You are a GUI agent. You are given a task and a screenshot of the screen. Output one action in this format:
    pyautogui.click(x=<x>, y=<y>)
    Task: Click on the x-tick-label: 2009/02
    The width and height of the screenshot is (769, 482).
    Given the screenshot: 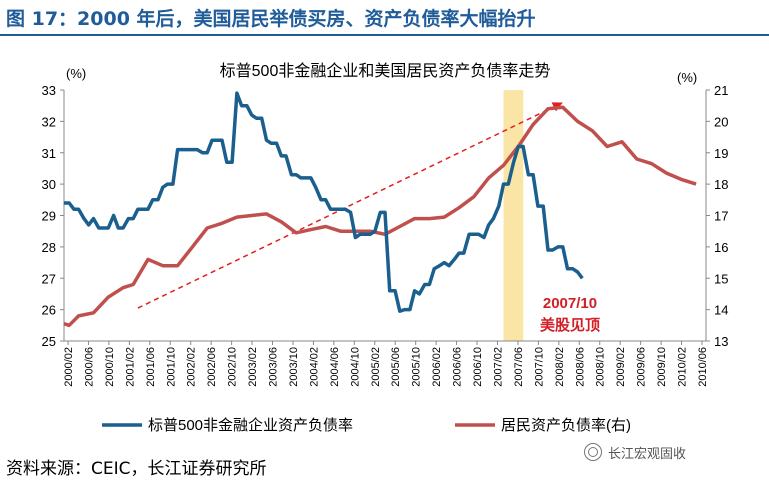 What is the action you would take?
    pyautogui.click(x=621, y=367)
    